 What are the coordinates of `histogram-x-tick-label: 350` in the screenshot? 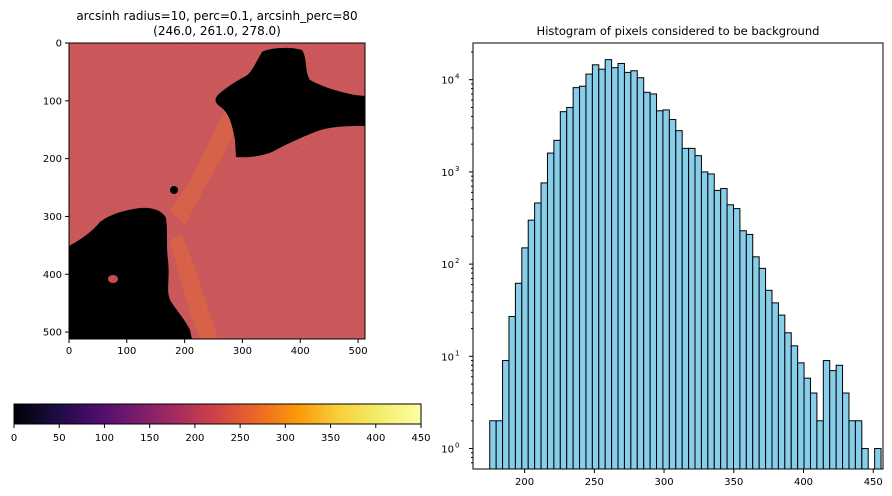 It's located at (733, 482).